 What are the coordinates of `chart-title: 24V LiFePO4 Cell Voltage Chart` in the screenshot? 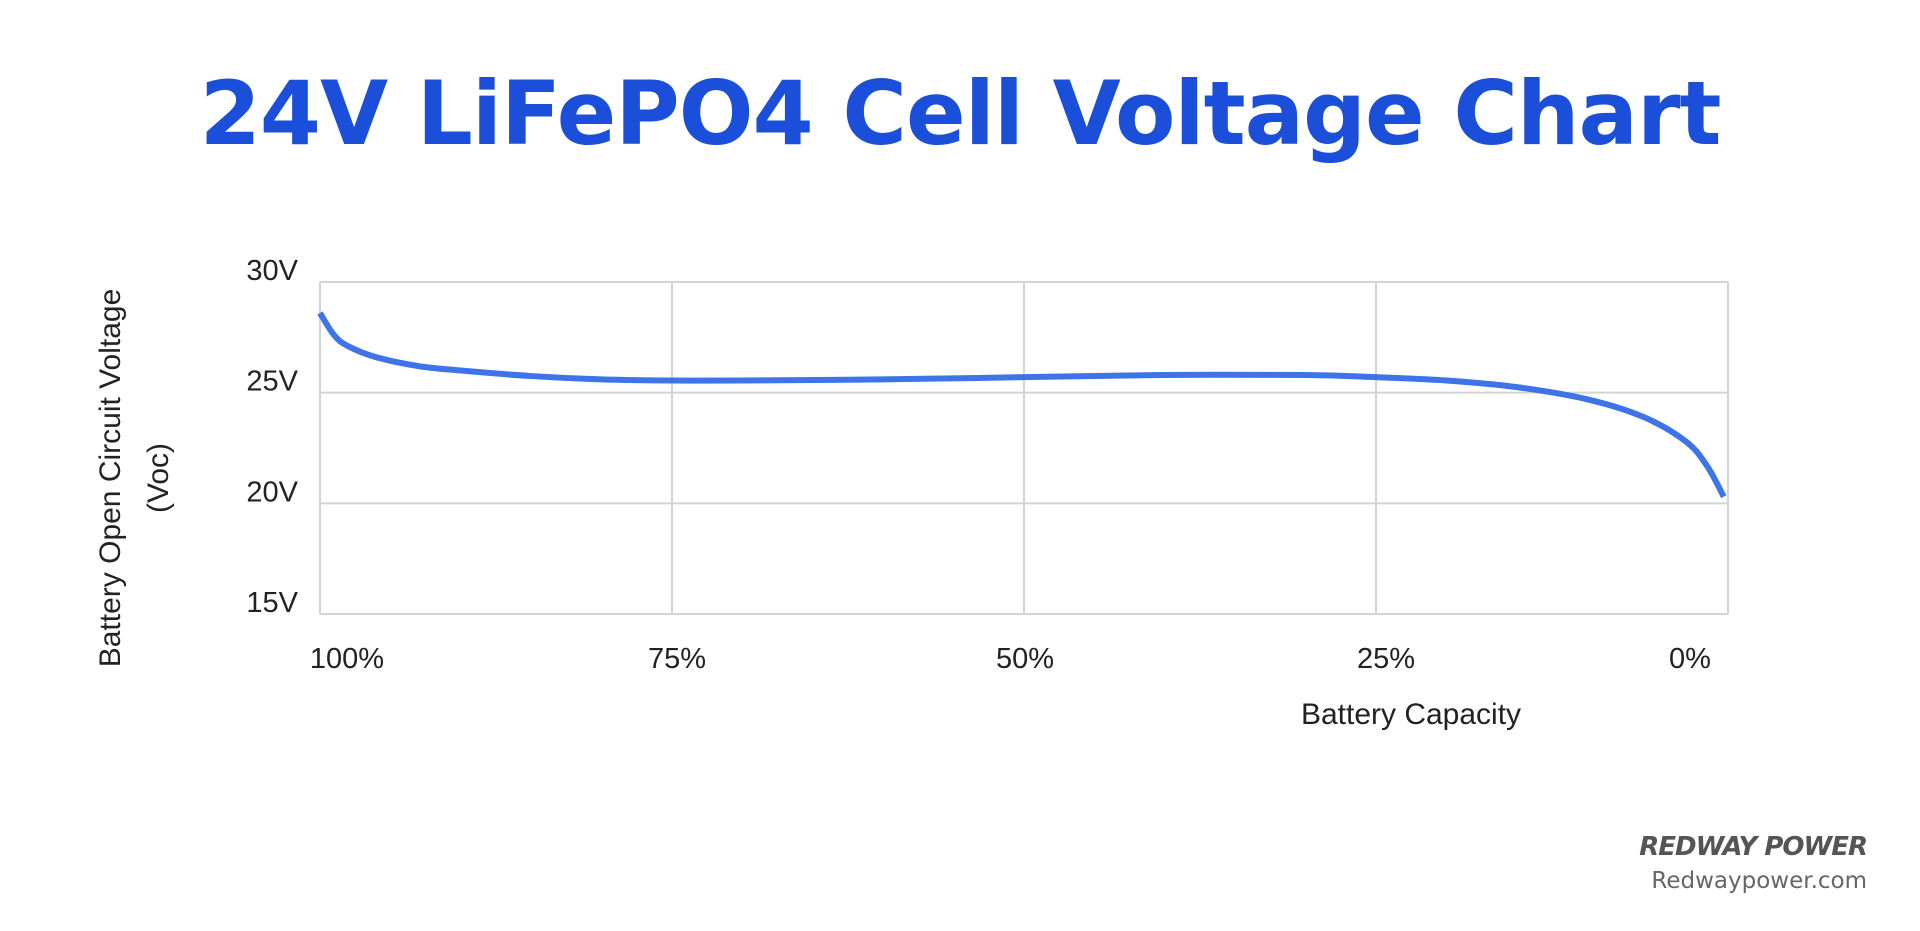 It's located at (960, 113).